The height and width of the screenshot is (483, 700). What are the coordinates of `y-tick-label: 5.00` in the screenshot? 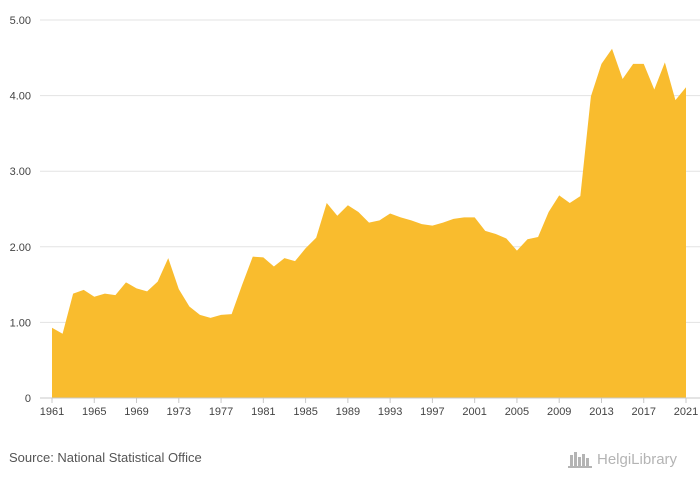 It's located at (20, 21).